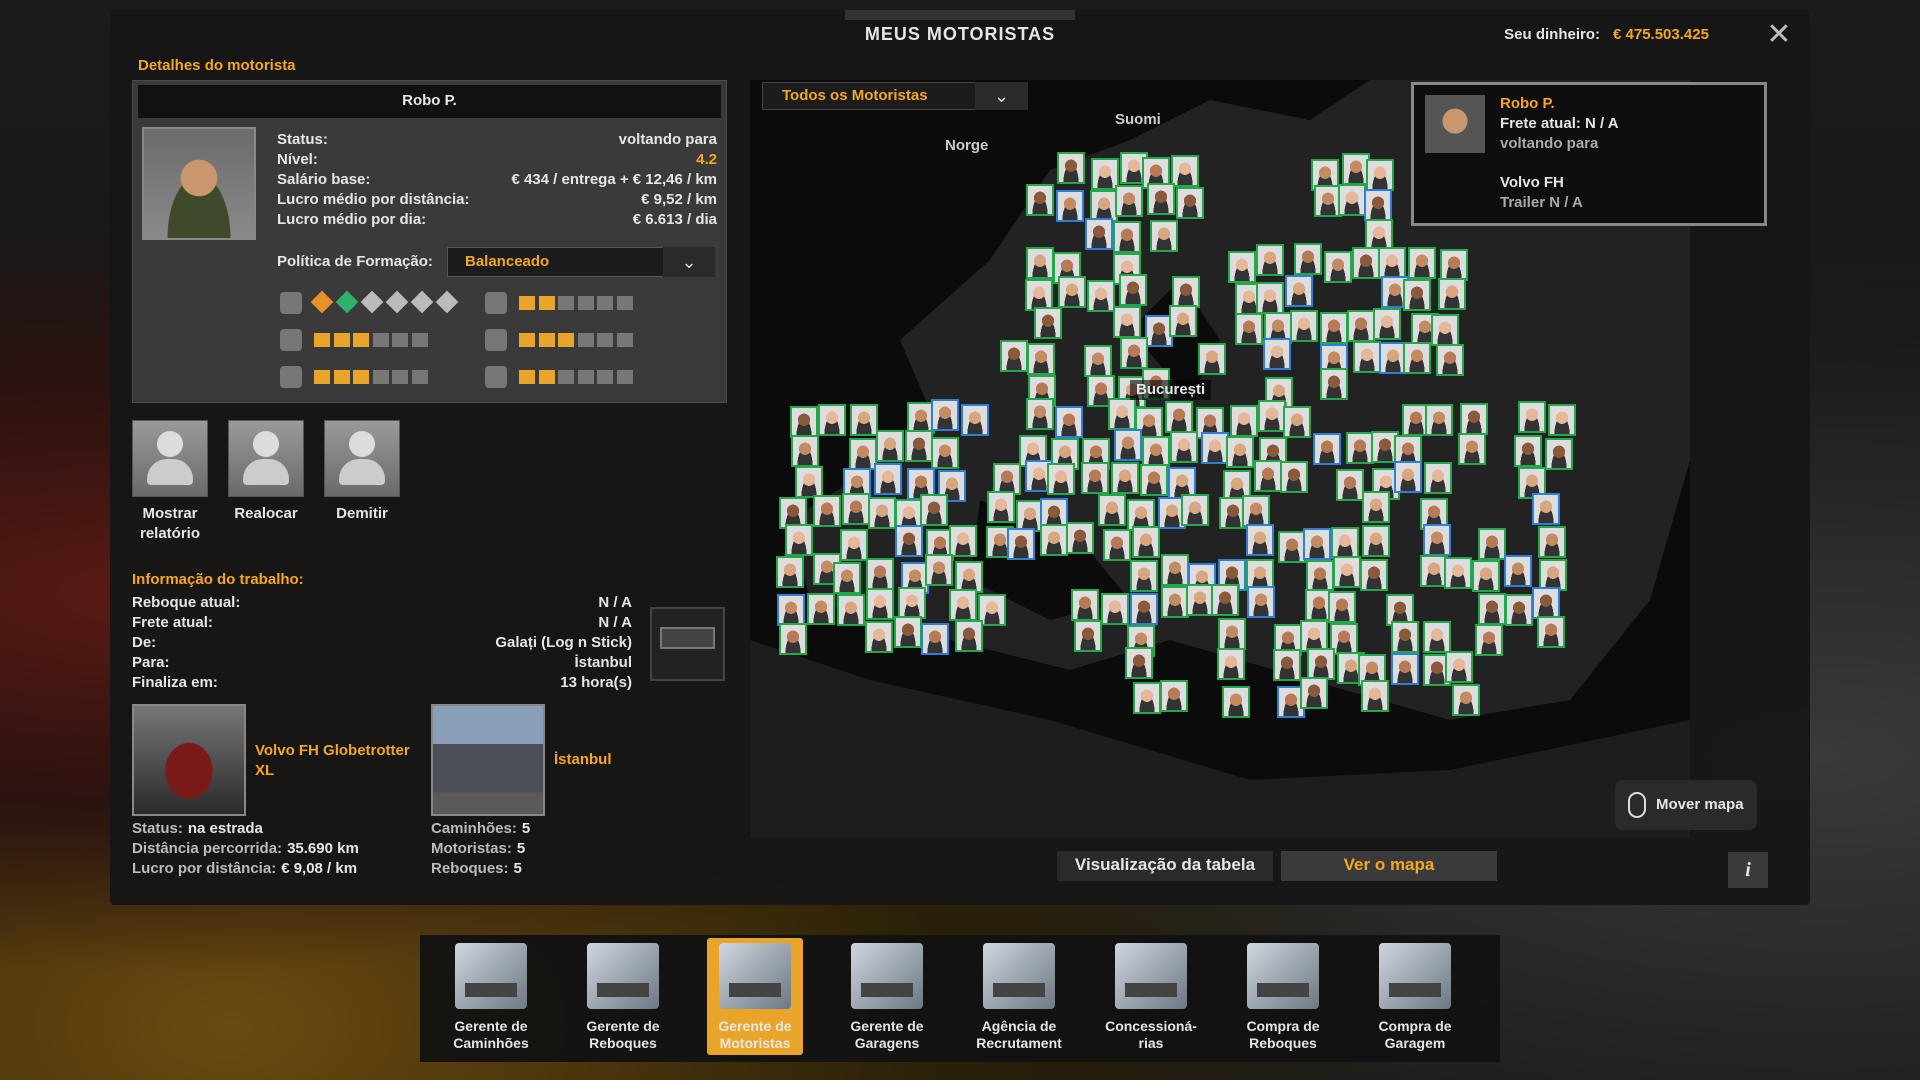  I want to click on map-view-button, so click(1389, 866).